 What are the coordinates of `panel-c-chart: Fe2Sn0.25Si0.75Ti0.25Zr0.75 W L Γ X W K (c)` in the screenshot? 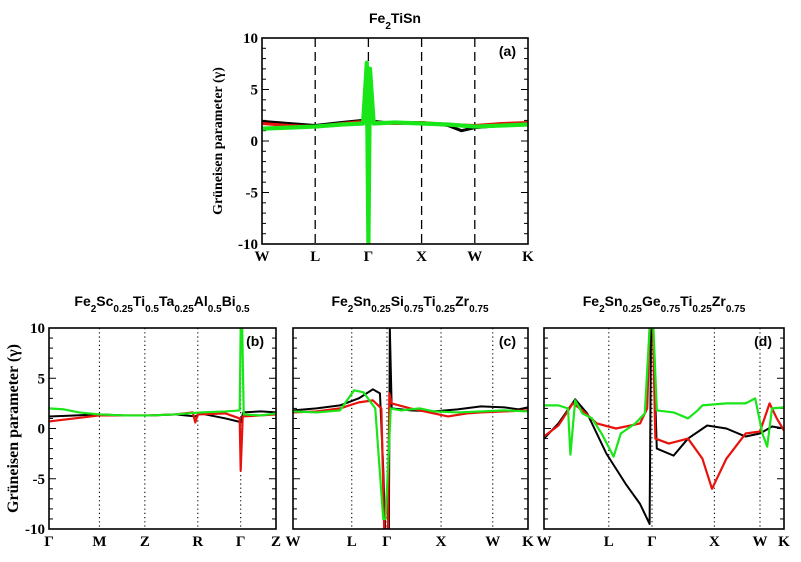 It's located at (410, 421).